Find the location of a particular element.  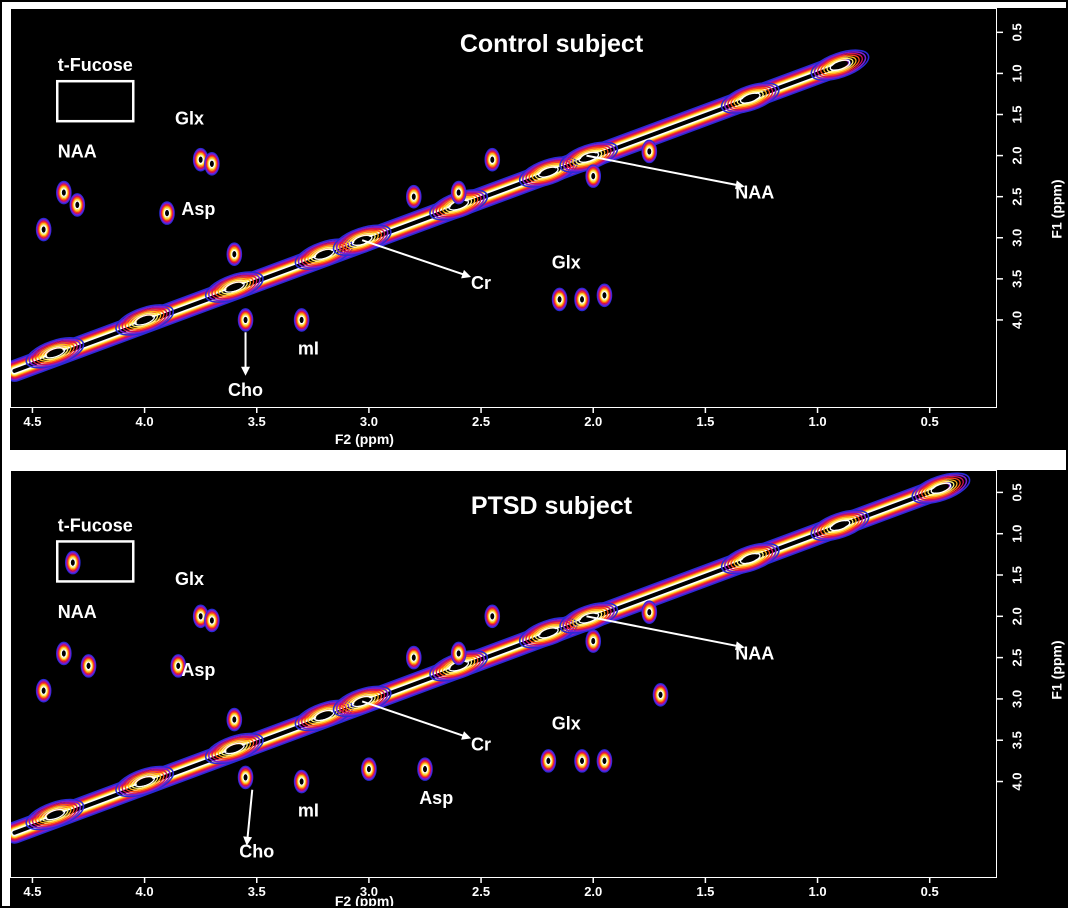

x-tick-label: 3.5 is located at coordinates (257, 421).